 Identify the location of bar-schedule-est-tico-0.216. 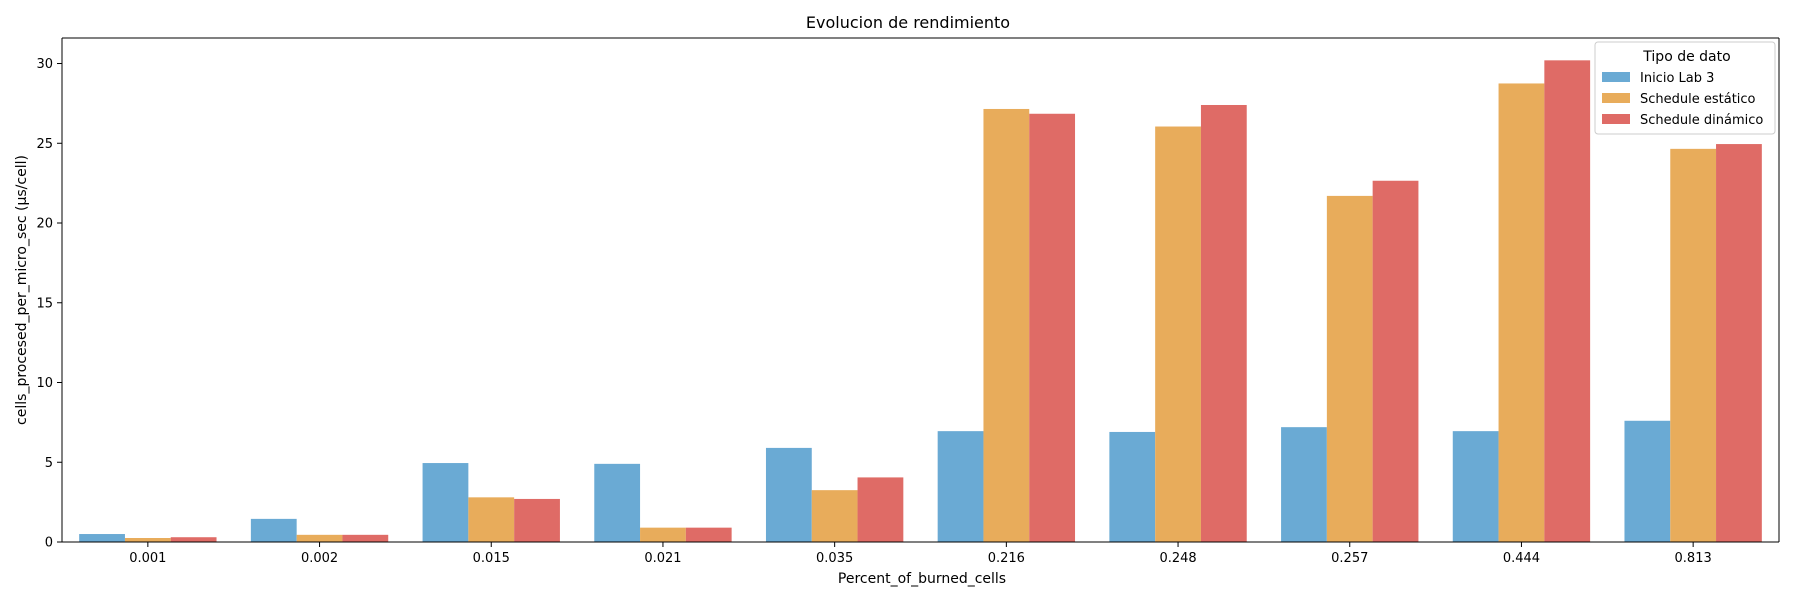
(1006, 325).